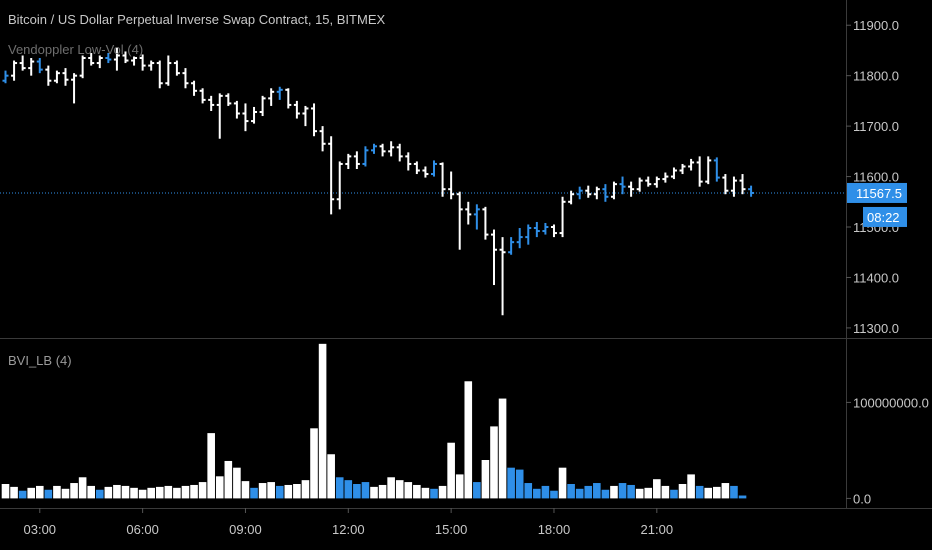 This screenshot has width=932, height=550. I want to click on countdown-label: 08:22, so click(883, 217).